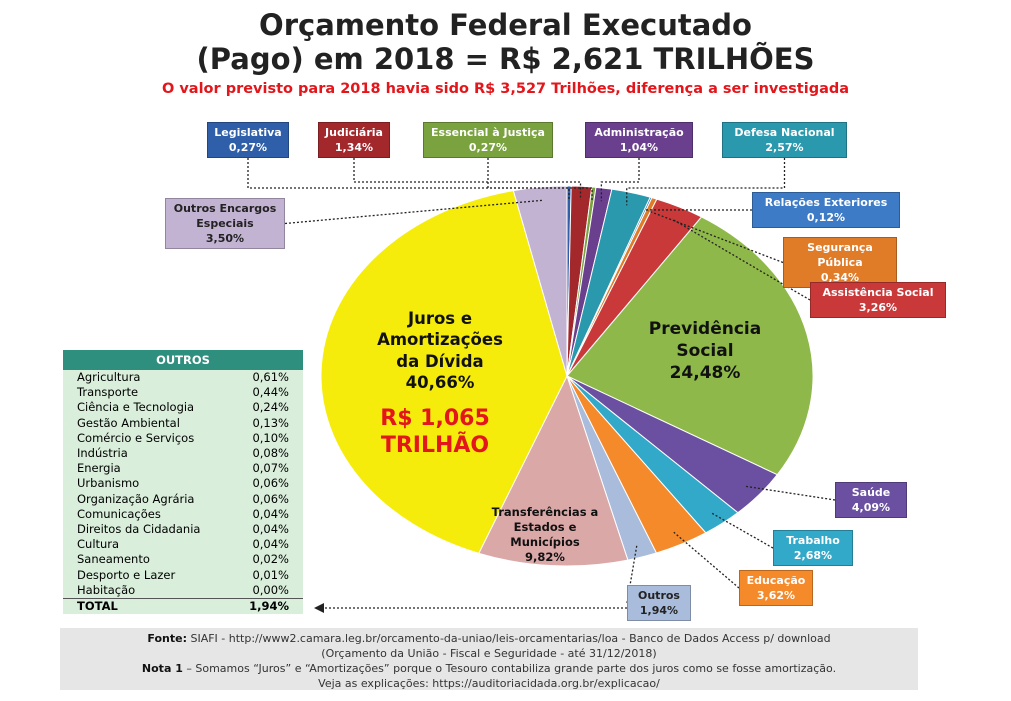 The image size is (1011, 701). I want to click on callout-box: Administração 1,04%, so click(639, 140).